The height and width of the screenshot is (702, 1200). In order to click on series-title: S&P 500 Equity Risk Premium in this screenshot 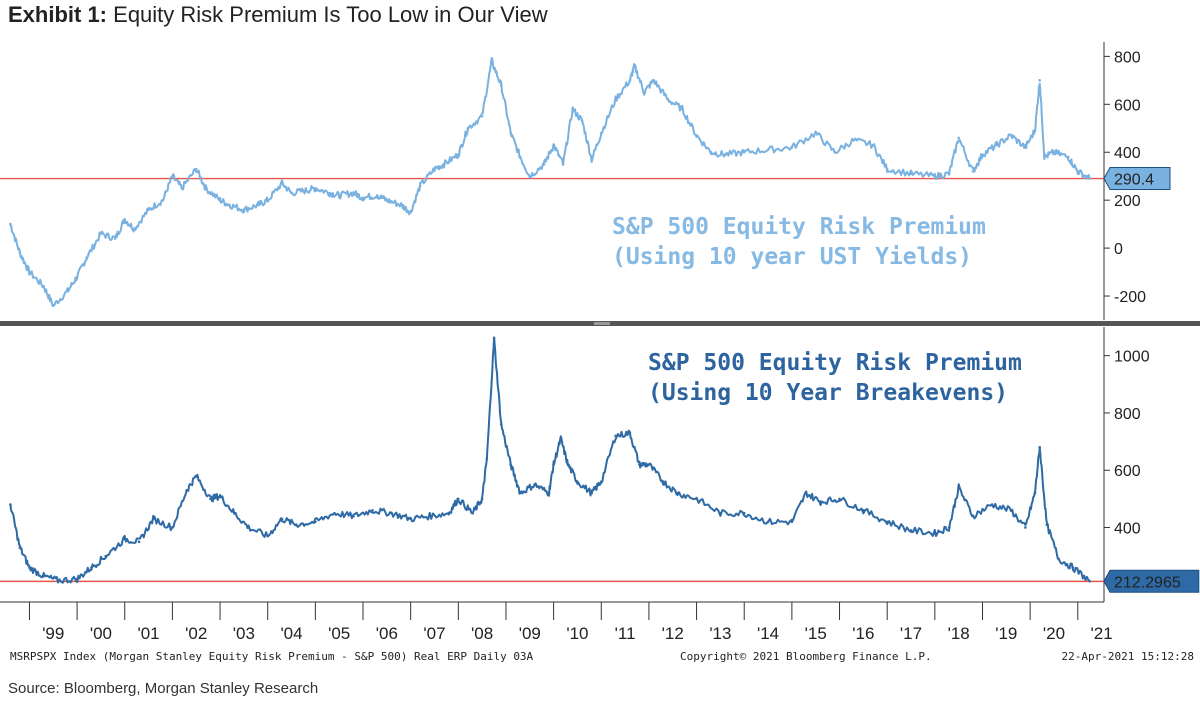, I will do `click(835, 363)`.